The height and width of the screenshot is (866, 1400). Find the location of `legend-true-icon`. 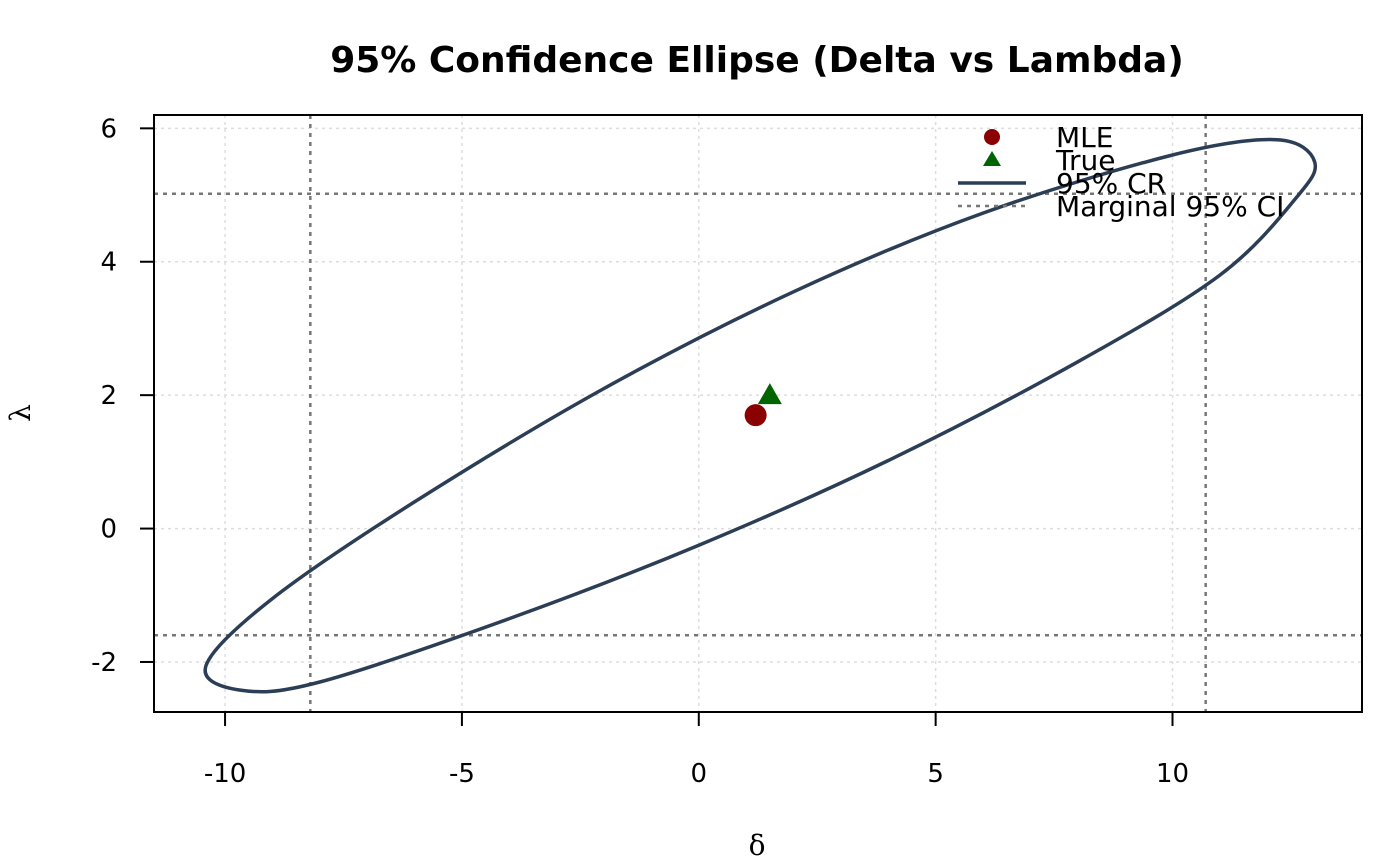

legend-true-icon is located at coordinates (992, 158).